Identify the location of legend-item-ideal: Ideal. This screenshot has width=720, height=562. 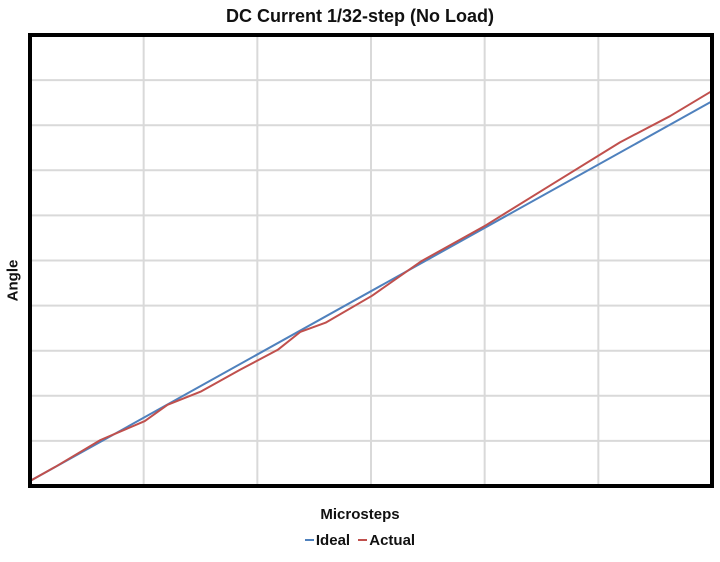
(327, 540).